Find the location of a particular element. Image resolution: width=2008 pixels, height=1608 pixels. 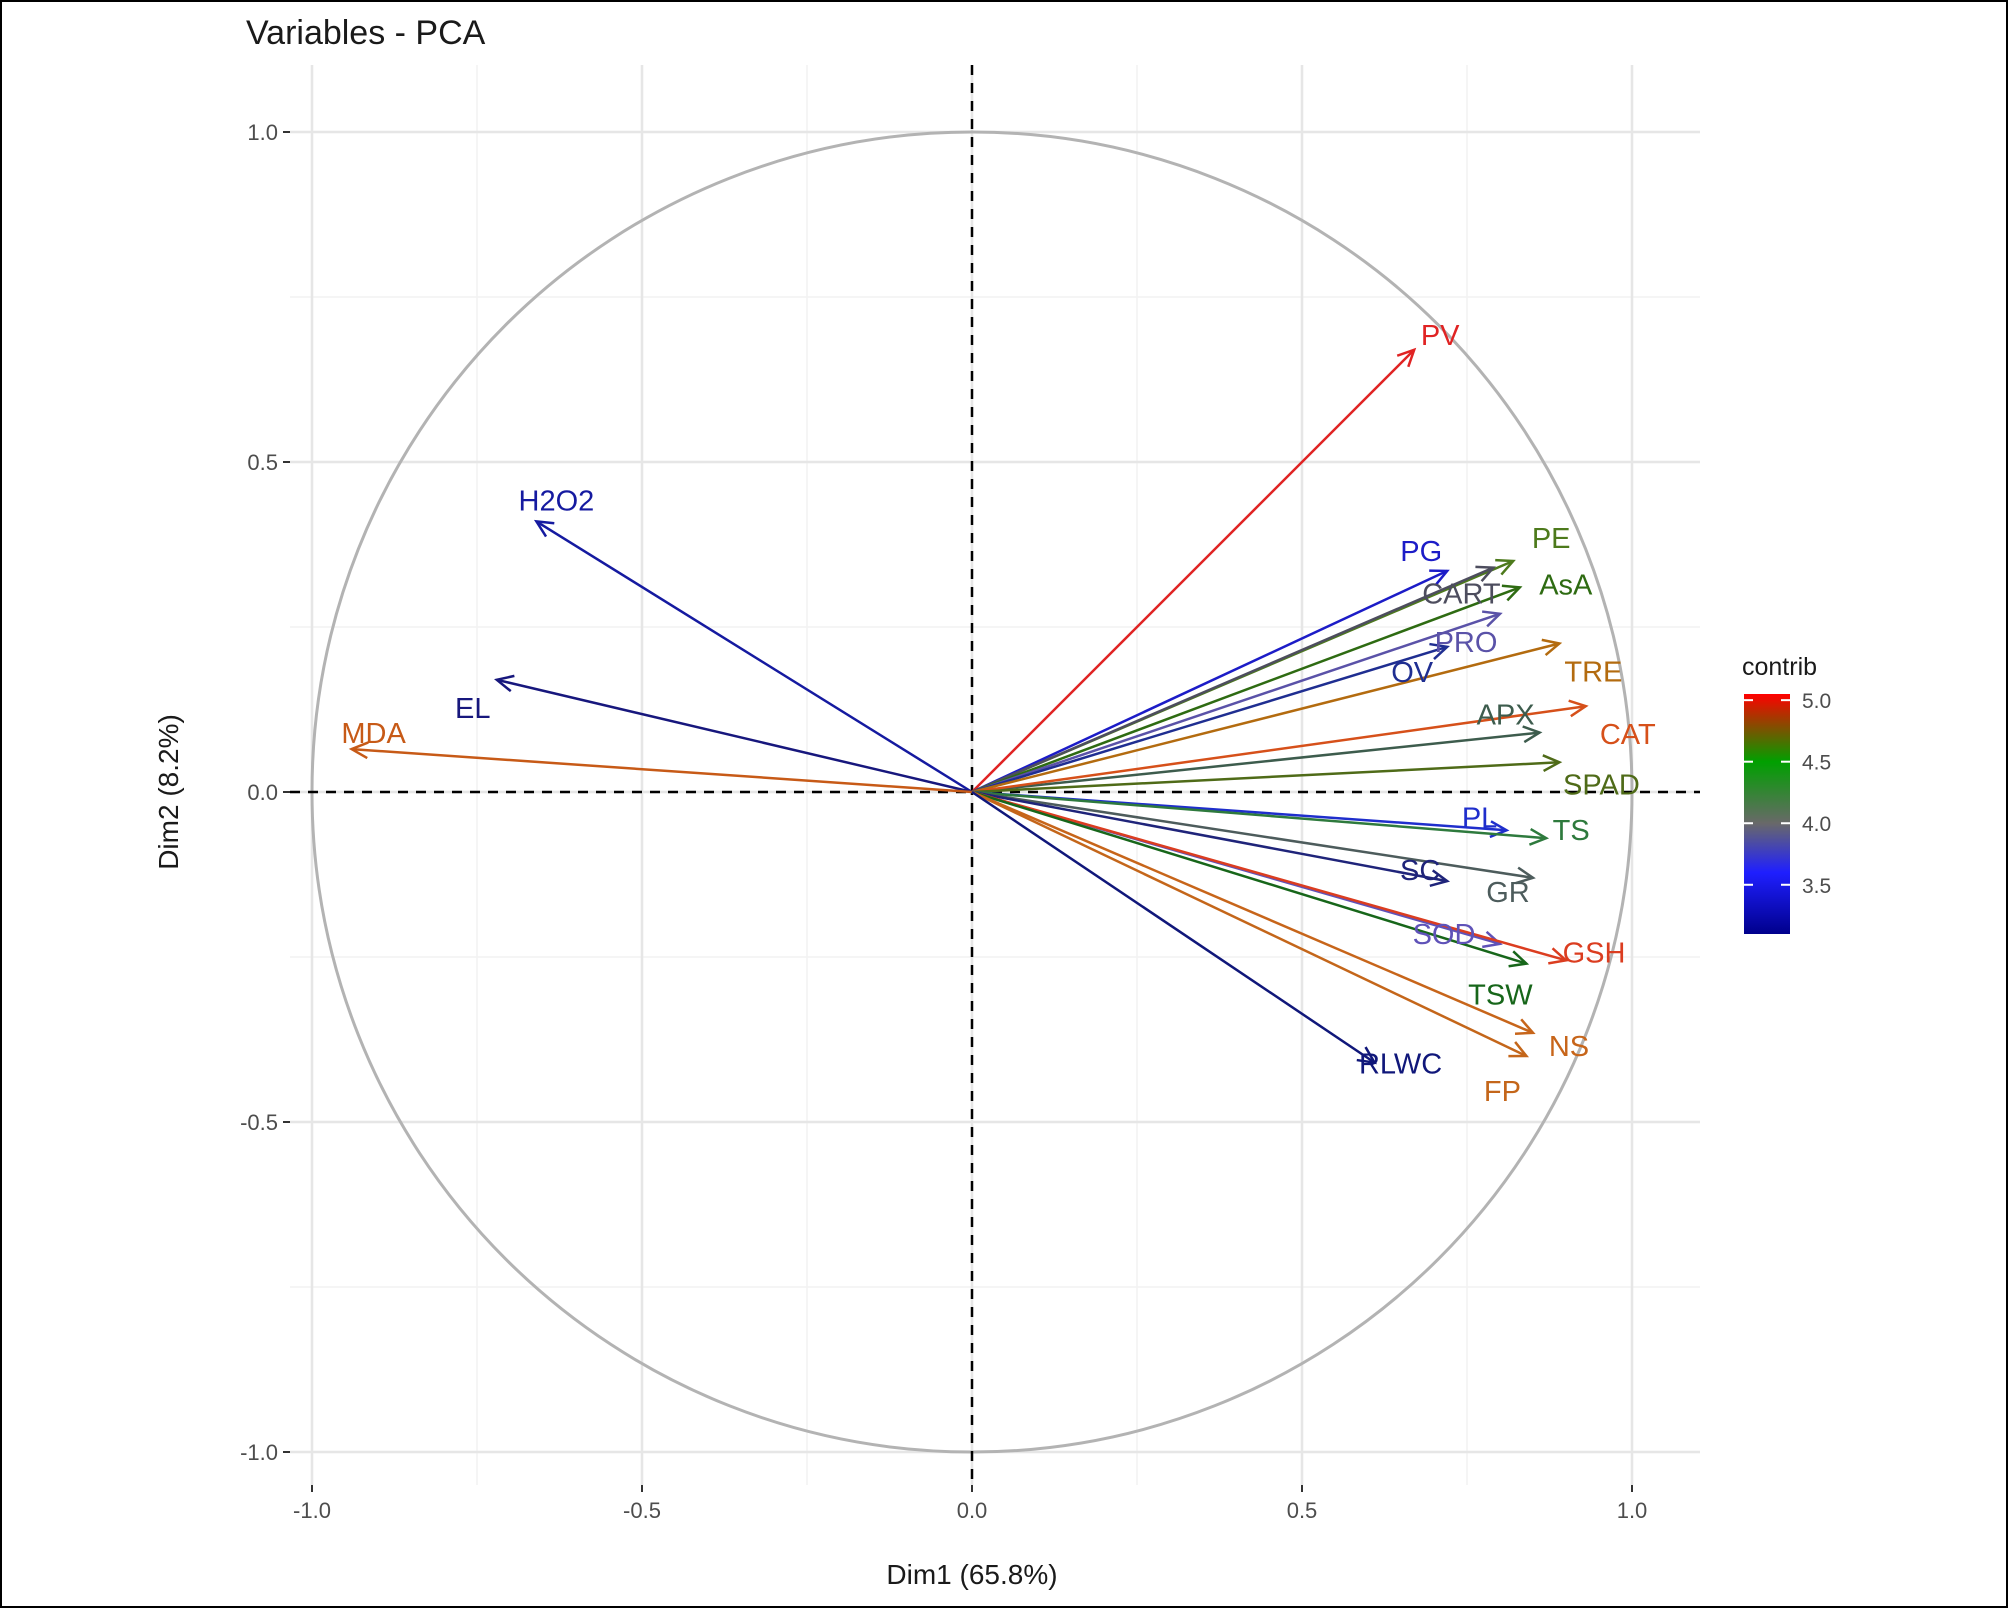

arrowhead-sc is located at coordinates (1440, 878).